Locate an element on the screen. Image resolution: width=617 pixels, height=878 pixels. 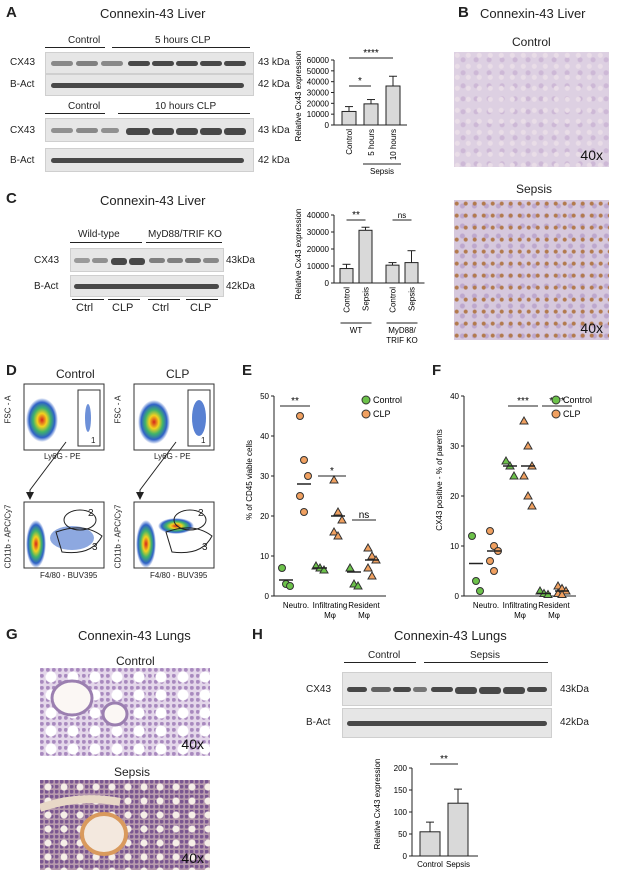
flow-x-axis-label: F4/80 - BUV395 is located at coordinates (179, 575).